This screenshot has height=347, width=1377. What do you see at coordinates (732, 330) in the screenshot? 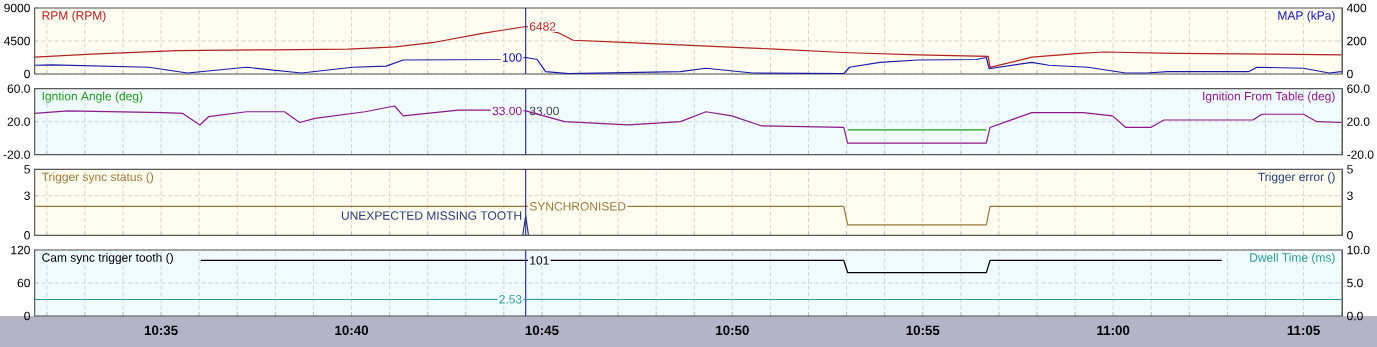
I see `x-tick-label: 10:50` at bounding box center [732, 330].